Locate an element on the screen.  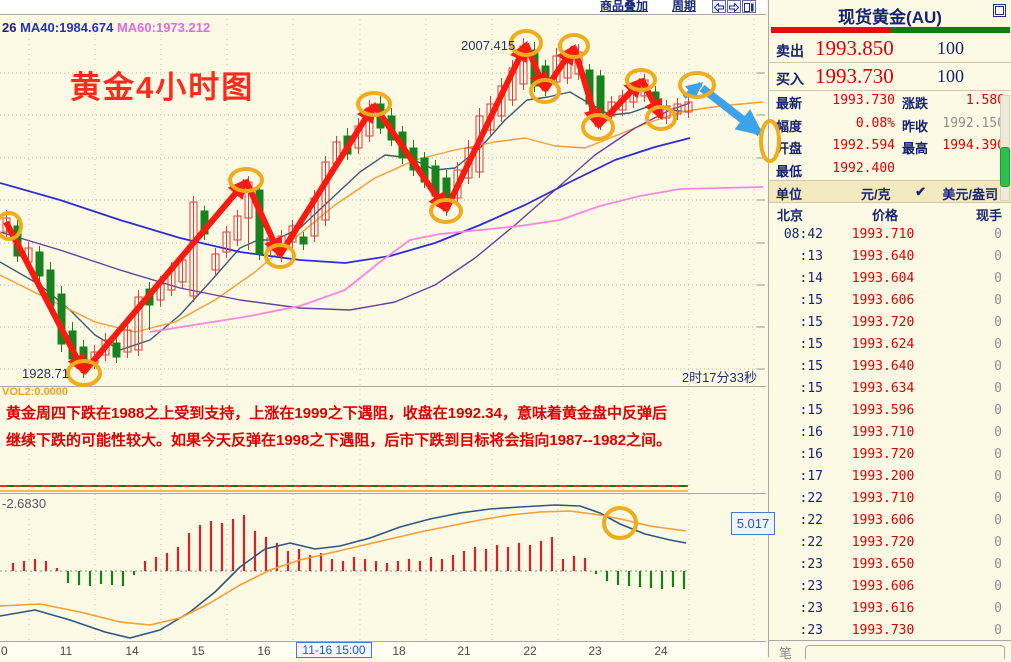
tab-bi: 笔 is located at coordinates (786, 653).